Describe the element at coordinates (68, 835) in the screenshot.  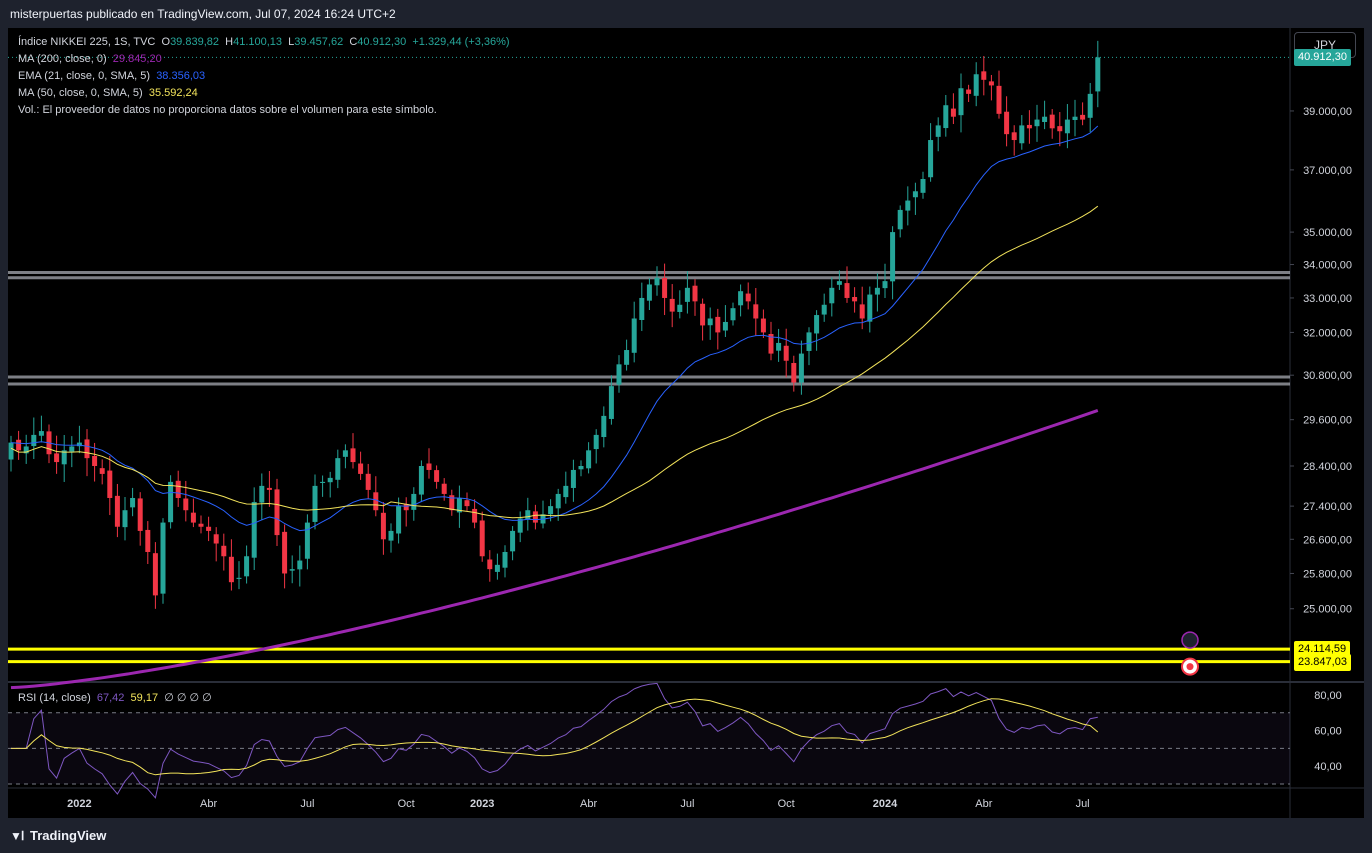
I see `tradingview-logo-text: TradingView` at that location.